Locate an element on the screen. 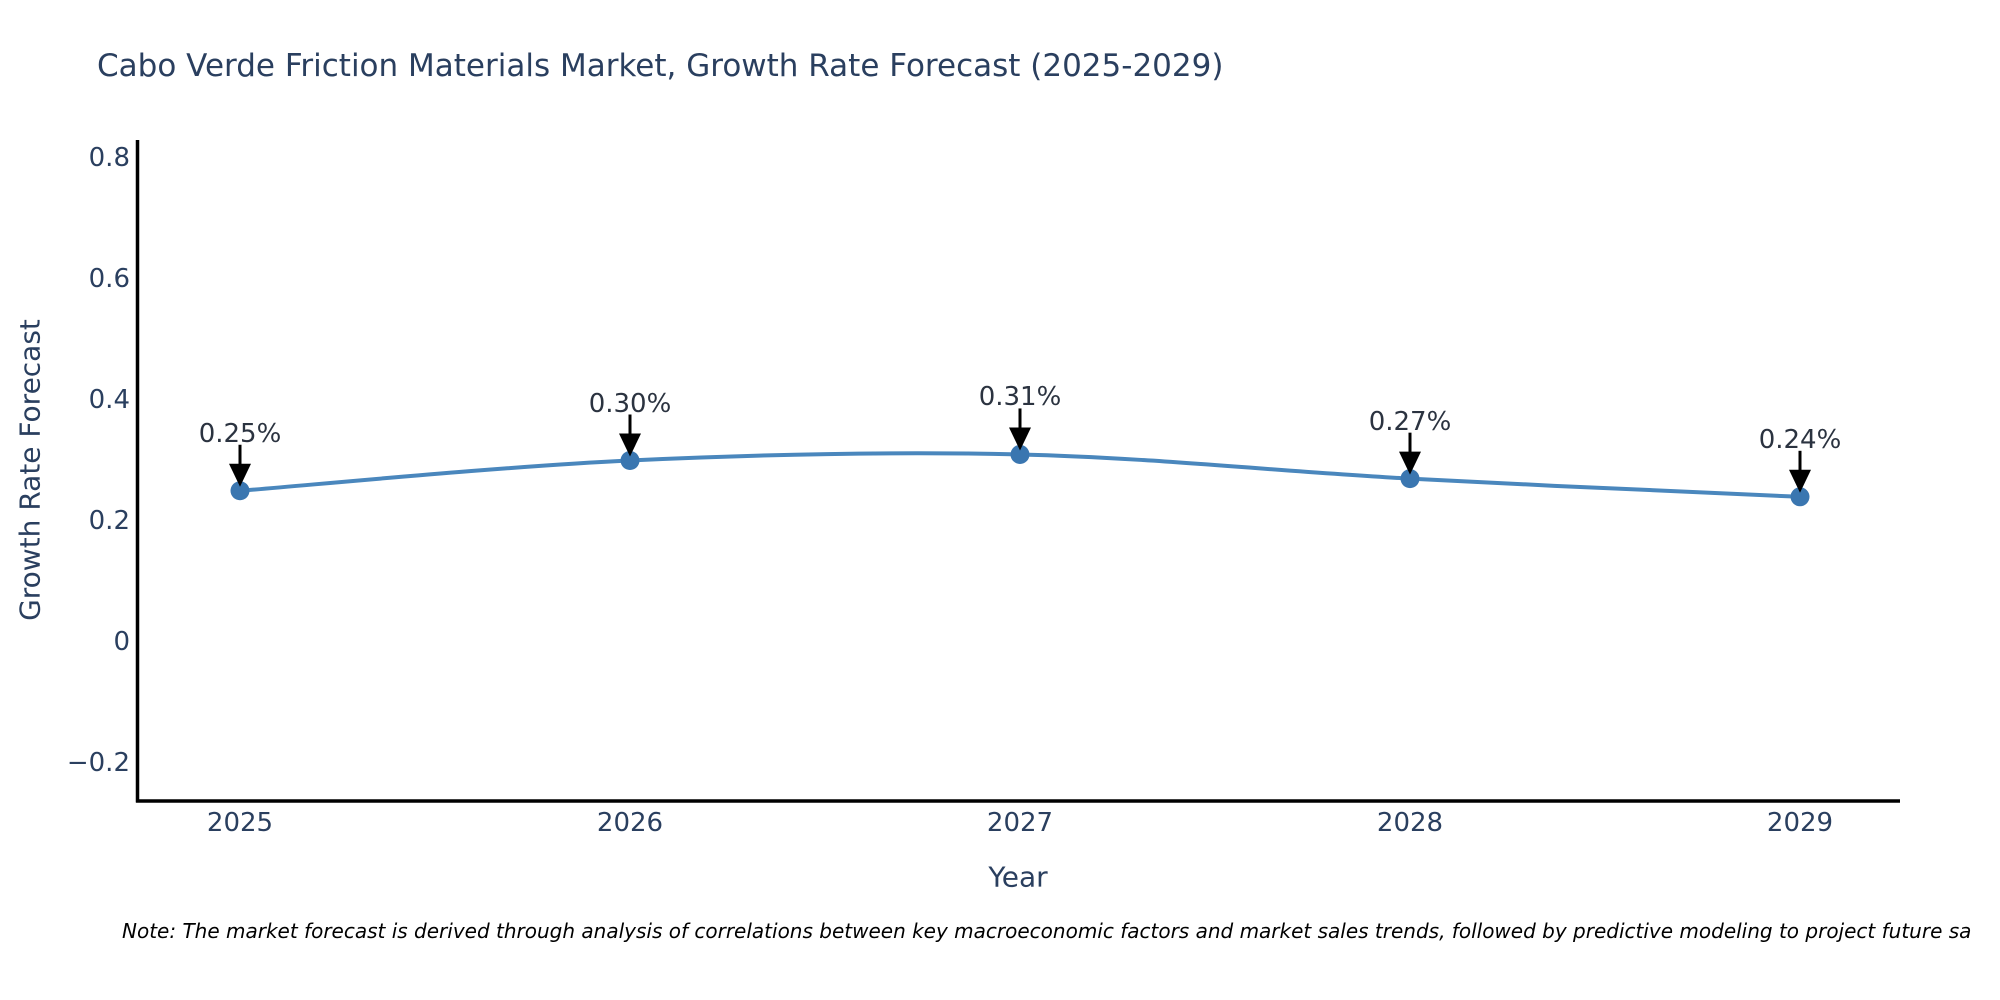 This screenshot has height=1000, width=2000. y-tick-label: 0.8 is located at coordinates (109, 158).